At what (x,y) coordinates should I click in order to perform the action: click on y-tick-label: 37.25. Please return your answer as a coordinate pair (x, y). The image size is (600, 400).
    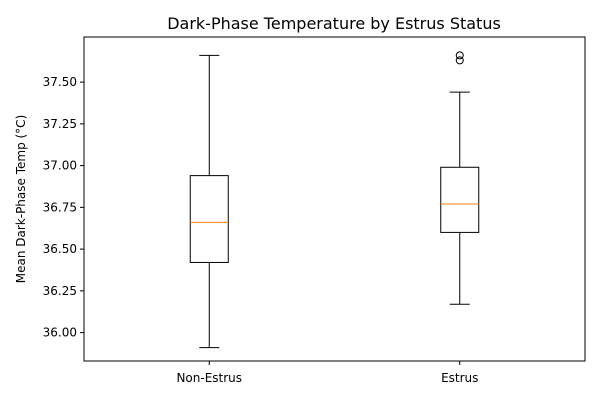
    Looking at the image, I should click on (60, 124).